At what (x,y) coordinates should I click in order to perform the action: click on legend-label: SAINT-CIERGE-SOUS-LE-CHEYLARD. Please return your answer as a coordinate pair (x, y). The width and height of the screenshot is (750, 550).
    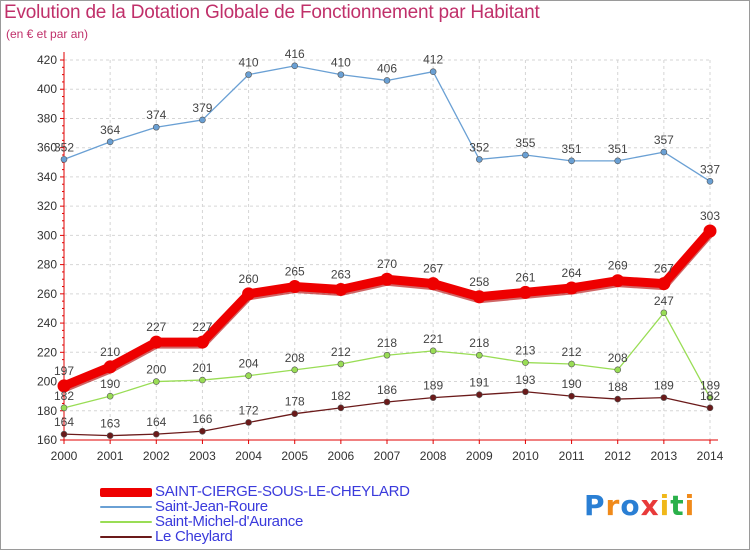
    Looking at the image, I should click on (282, 491).